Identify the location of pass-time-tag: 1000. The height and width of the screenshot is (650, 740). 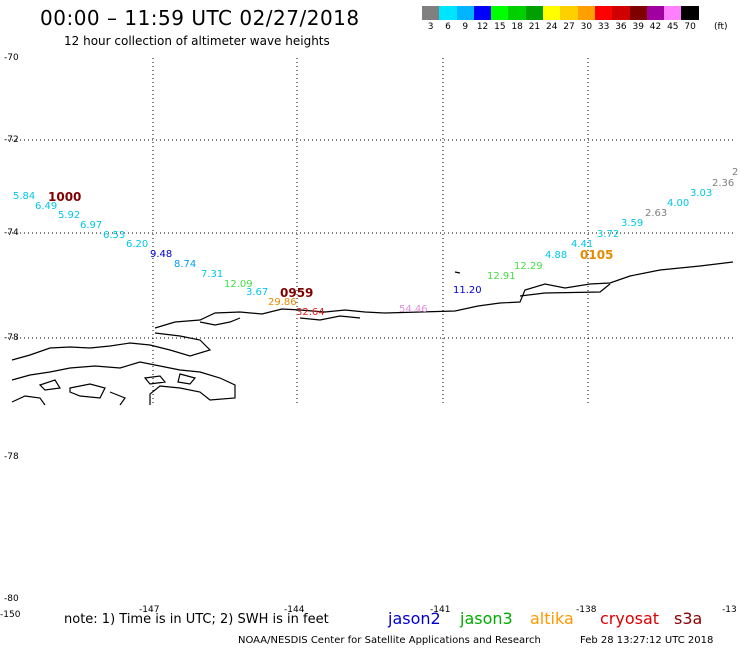
(65, 197).